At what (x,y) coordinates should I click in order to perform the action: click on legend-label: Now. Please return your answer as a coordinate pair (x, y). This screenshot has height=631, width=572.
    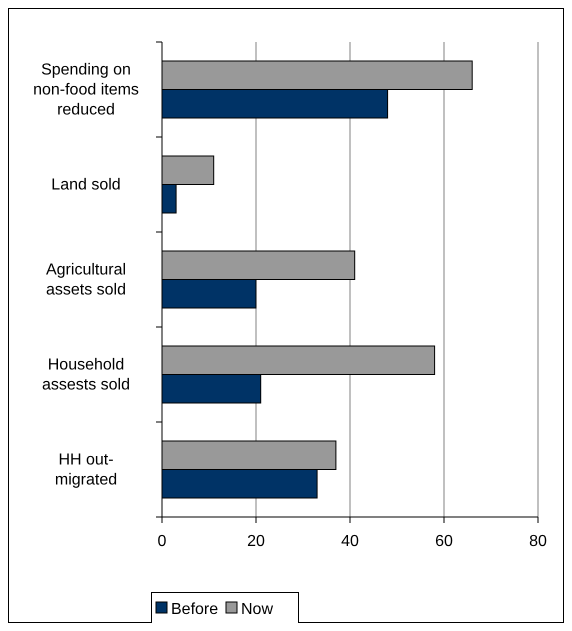
    Looking at the image, I should click on (257, 609).